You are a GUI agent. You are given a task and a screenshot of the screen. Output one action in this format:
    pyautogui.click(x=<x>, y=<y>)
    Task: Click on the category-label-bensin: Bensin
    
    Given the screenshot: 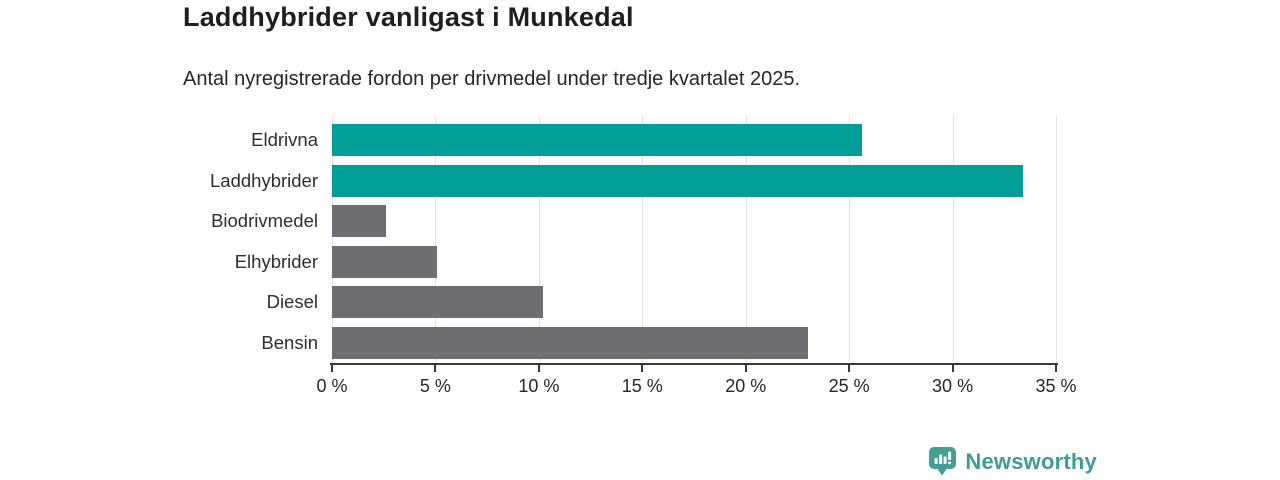 What is the action you would take?
    pyautogui.click(x=289, y=342)
    